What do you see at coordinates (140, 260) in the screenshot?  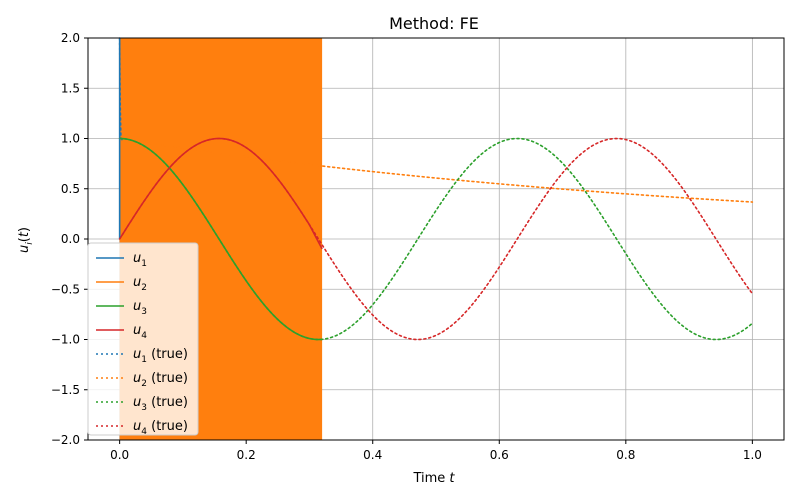 I see `legend-label: u1` at bounding box center [140, 260].